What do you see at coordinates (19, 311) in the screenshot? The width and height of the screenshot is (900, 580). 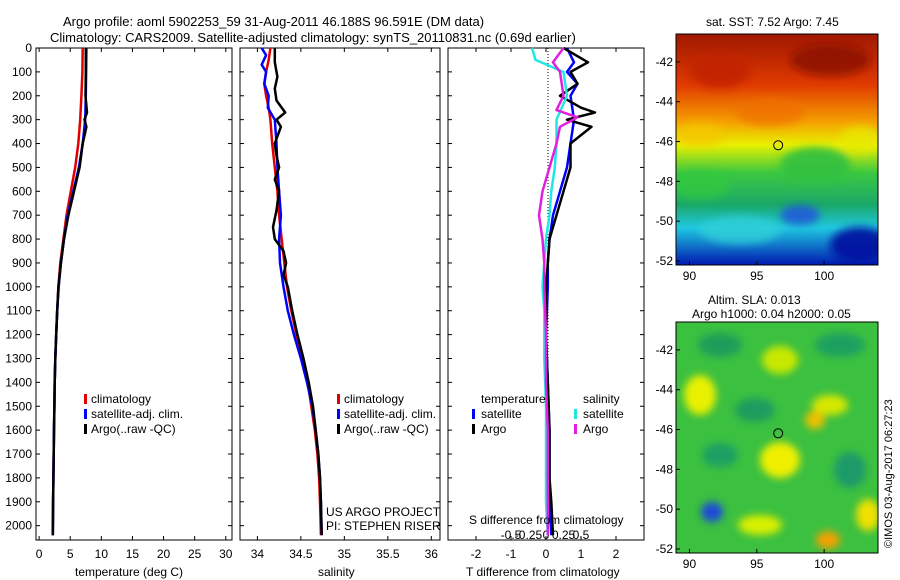 I see `depth-tick-label: 1100` at bounding box center [19, 311].